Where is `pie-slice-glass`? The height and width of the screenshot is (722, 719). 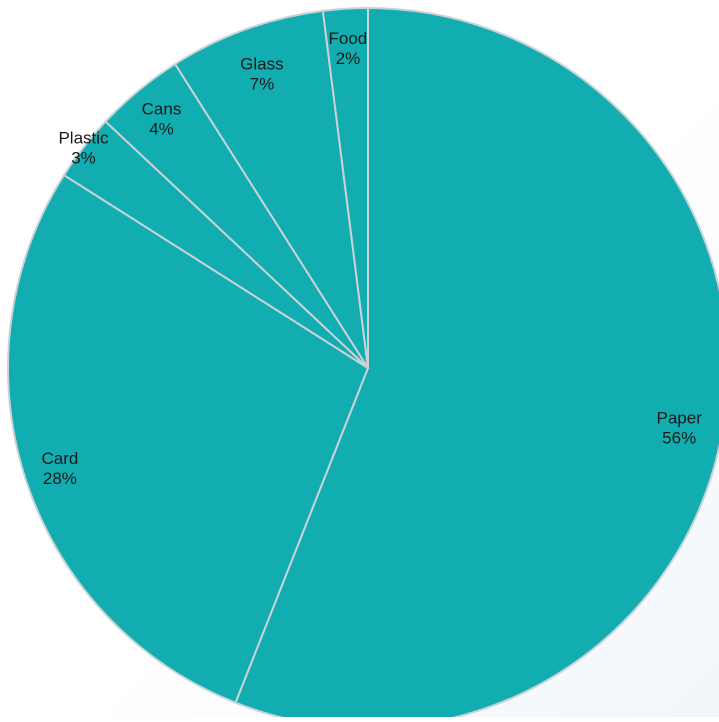 pie-slice-glass is located at coordinates (271, 189).